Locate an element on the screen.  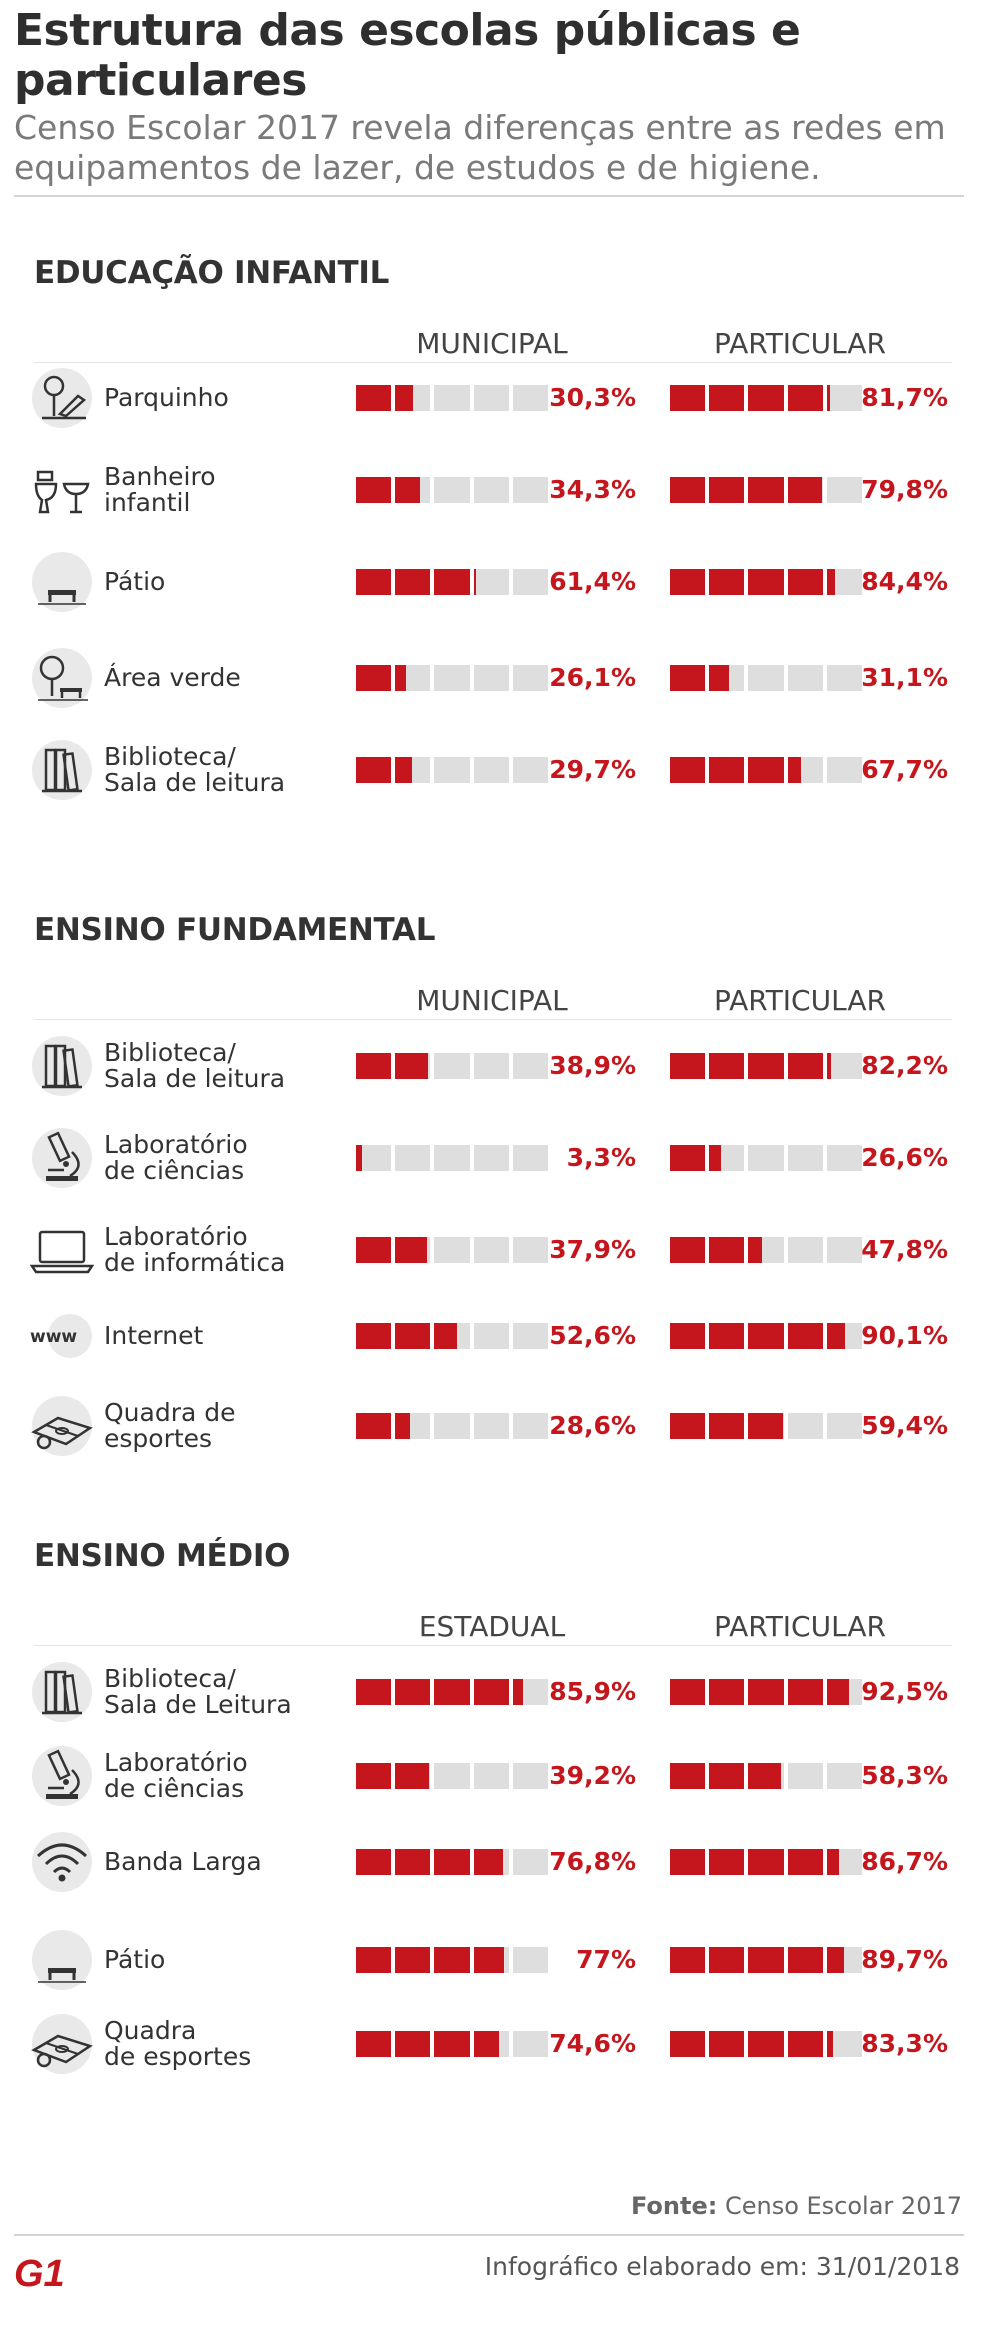
column-header: MUNICIPAL is located at coordinates (492, 1000).